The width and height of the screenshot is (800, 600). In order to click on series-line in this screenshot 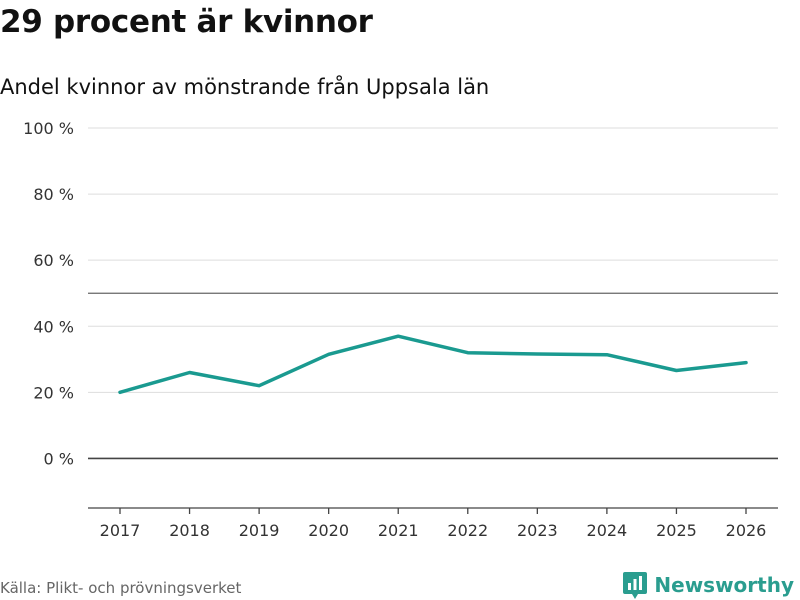, I will do `click(433, 364)`.